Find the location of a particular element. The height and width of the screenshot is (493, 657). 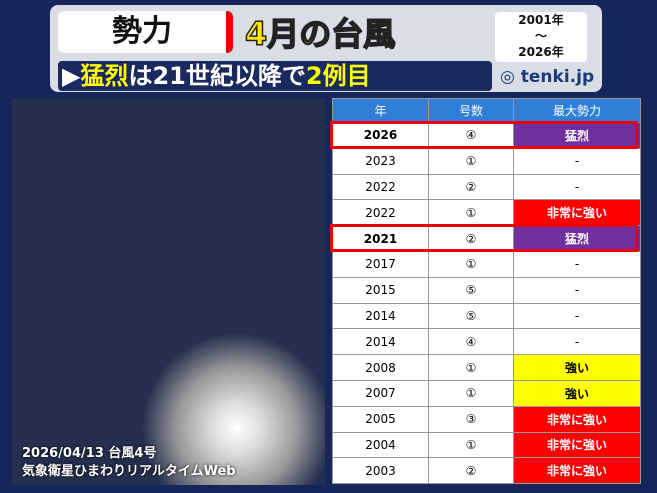

row: 2022 ② - is located at coordinates (486, 187).